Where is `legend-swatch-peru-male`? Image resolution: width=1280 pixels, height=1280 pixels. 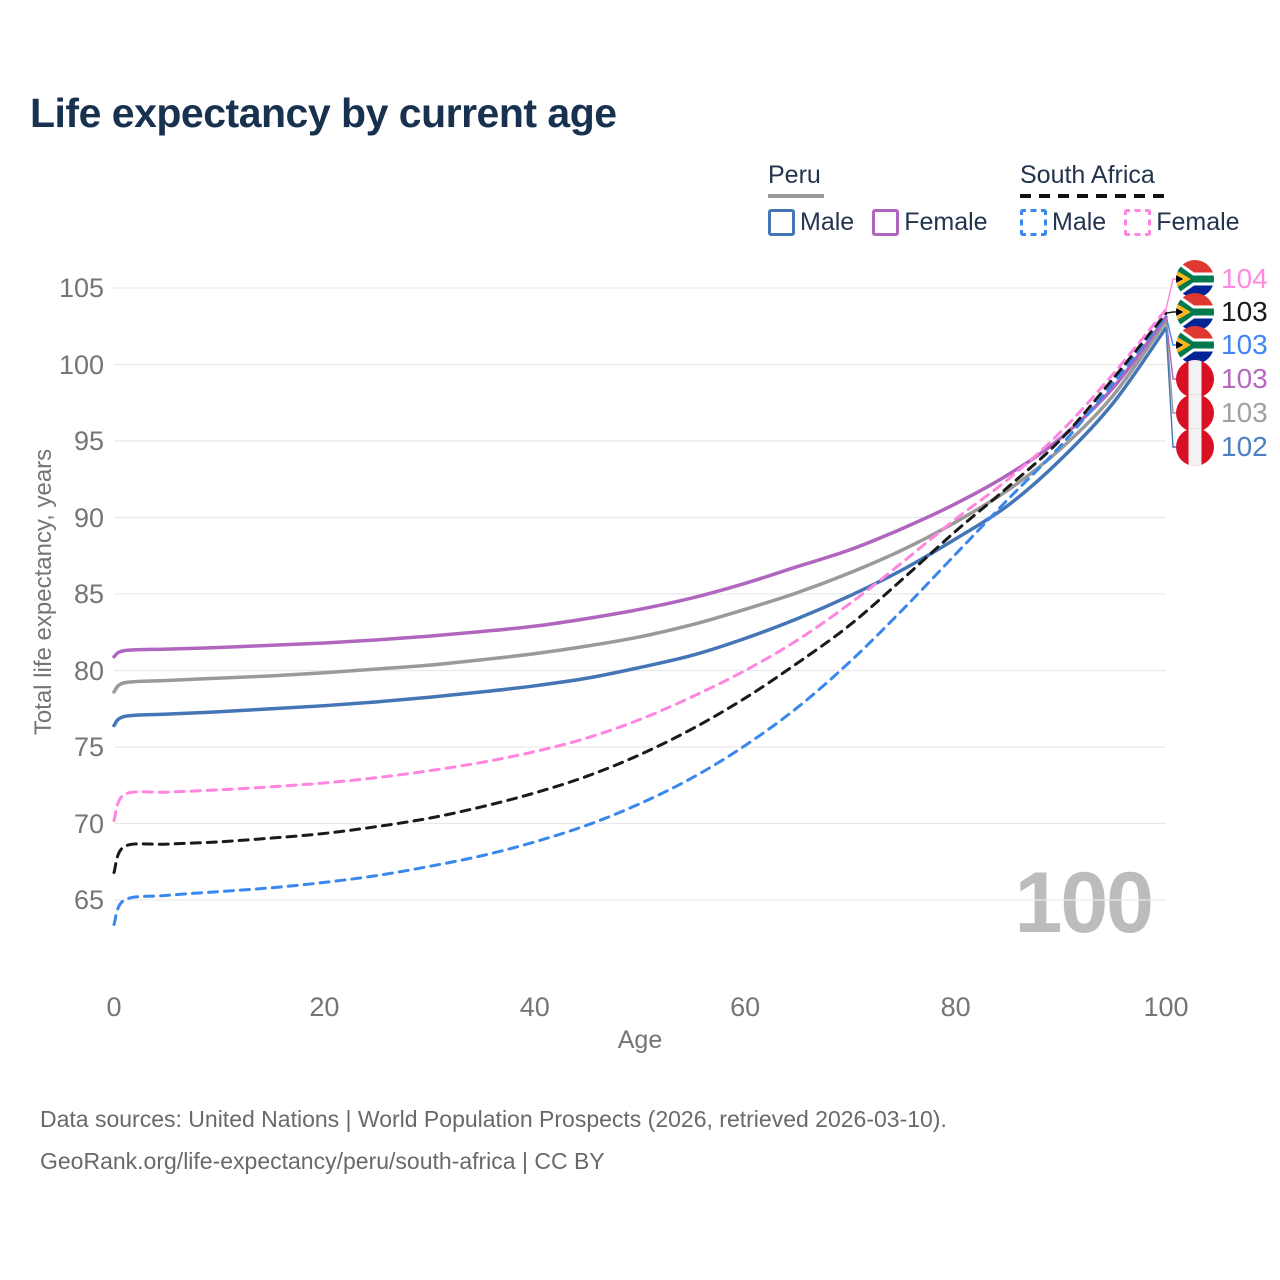
legend-swatch-peru-male is located at coordinates (781, 222).